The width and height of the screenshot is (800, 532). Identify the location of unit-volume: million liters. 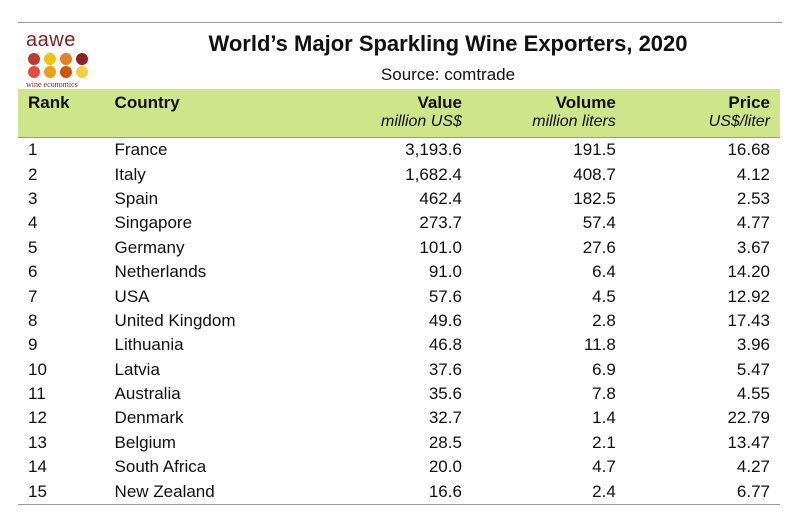
(574, 121).